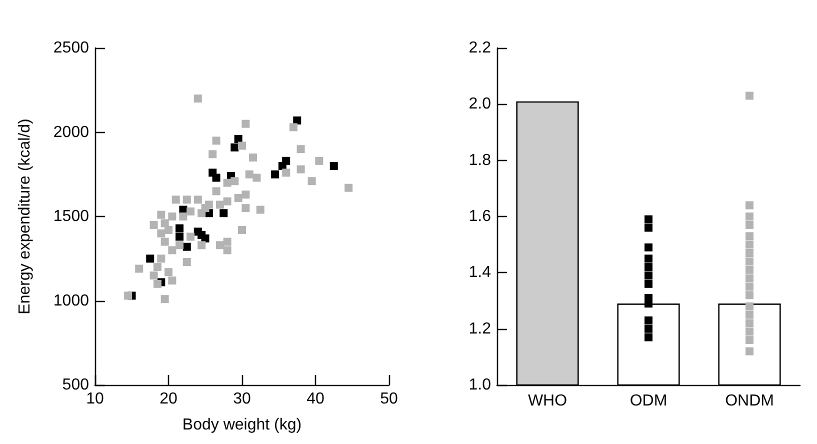 This screenshot has height=444, width=817. Describe the element at coordinates (480, 216) in the screenshot. I see `y-tick-label: 1.6` at that location.